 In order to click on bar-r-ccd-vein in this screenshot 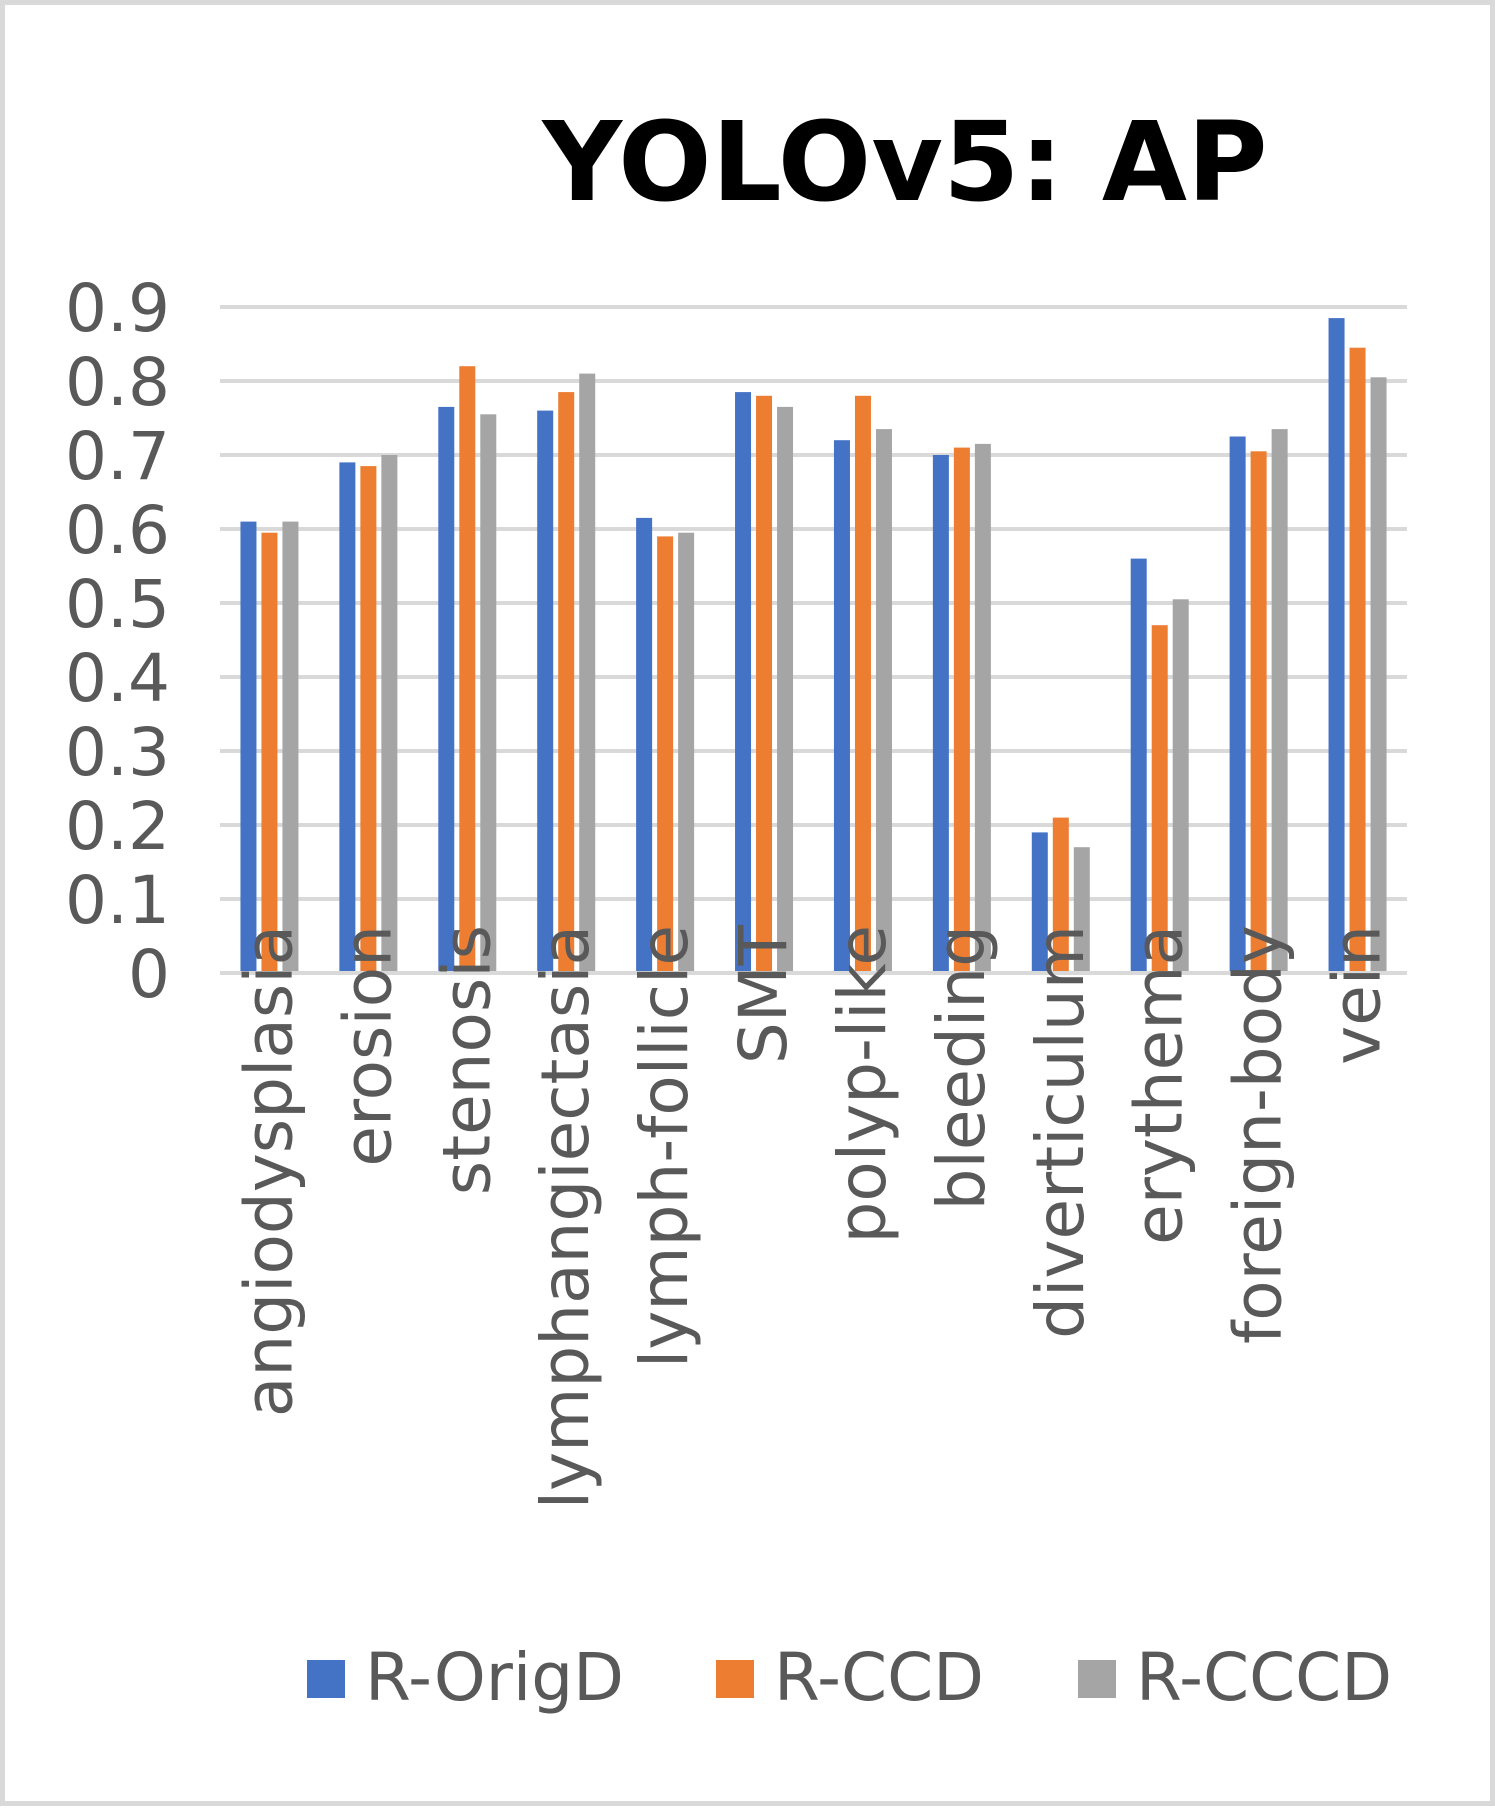, I will do `click(1357, 660)`.